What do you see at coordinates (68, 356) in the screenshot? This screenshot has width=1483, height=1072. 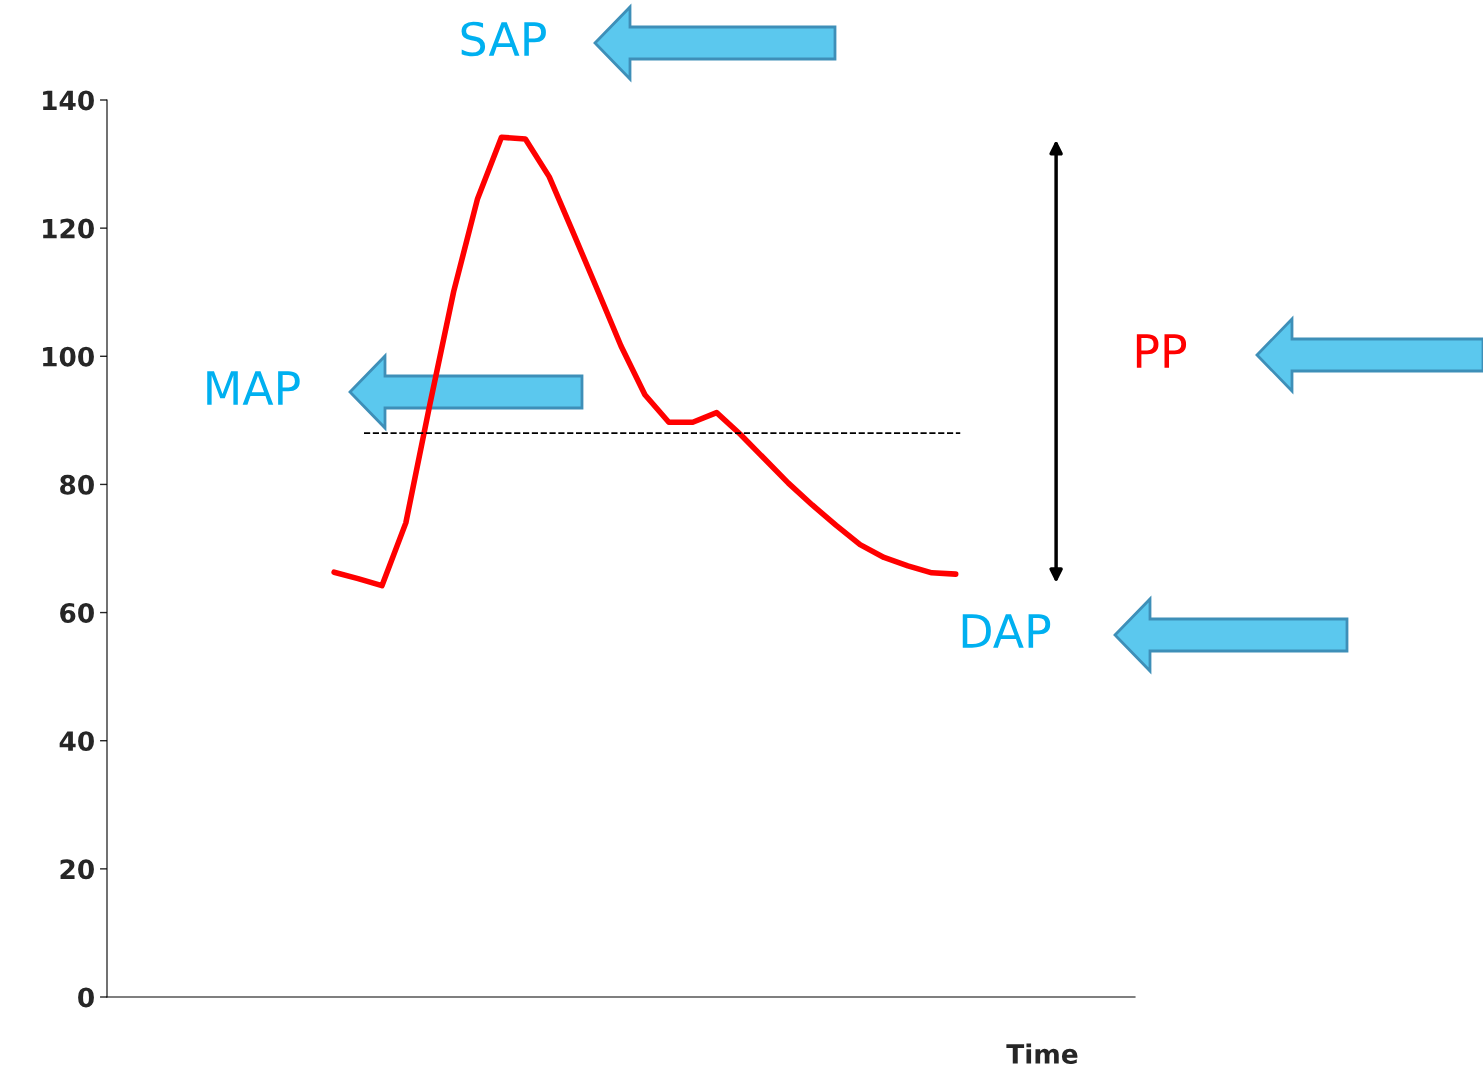 I see `y-tick-label: 100` at bounding box center [68, 356].